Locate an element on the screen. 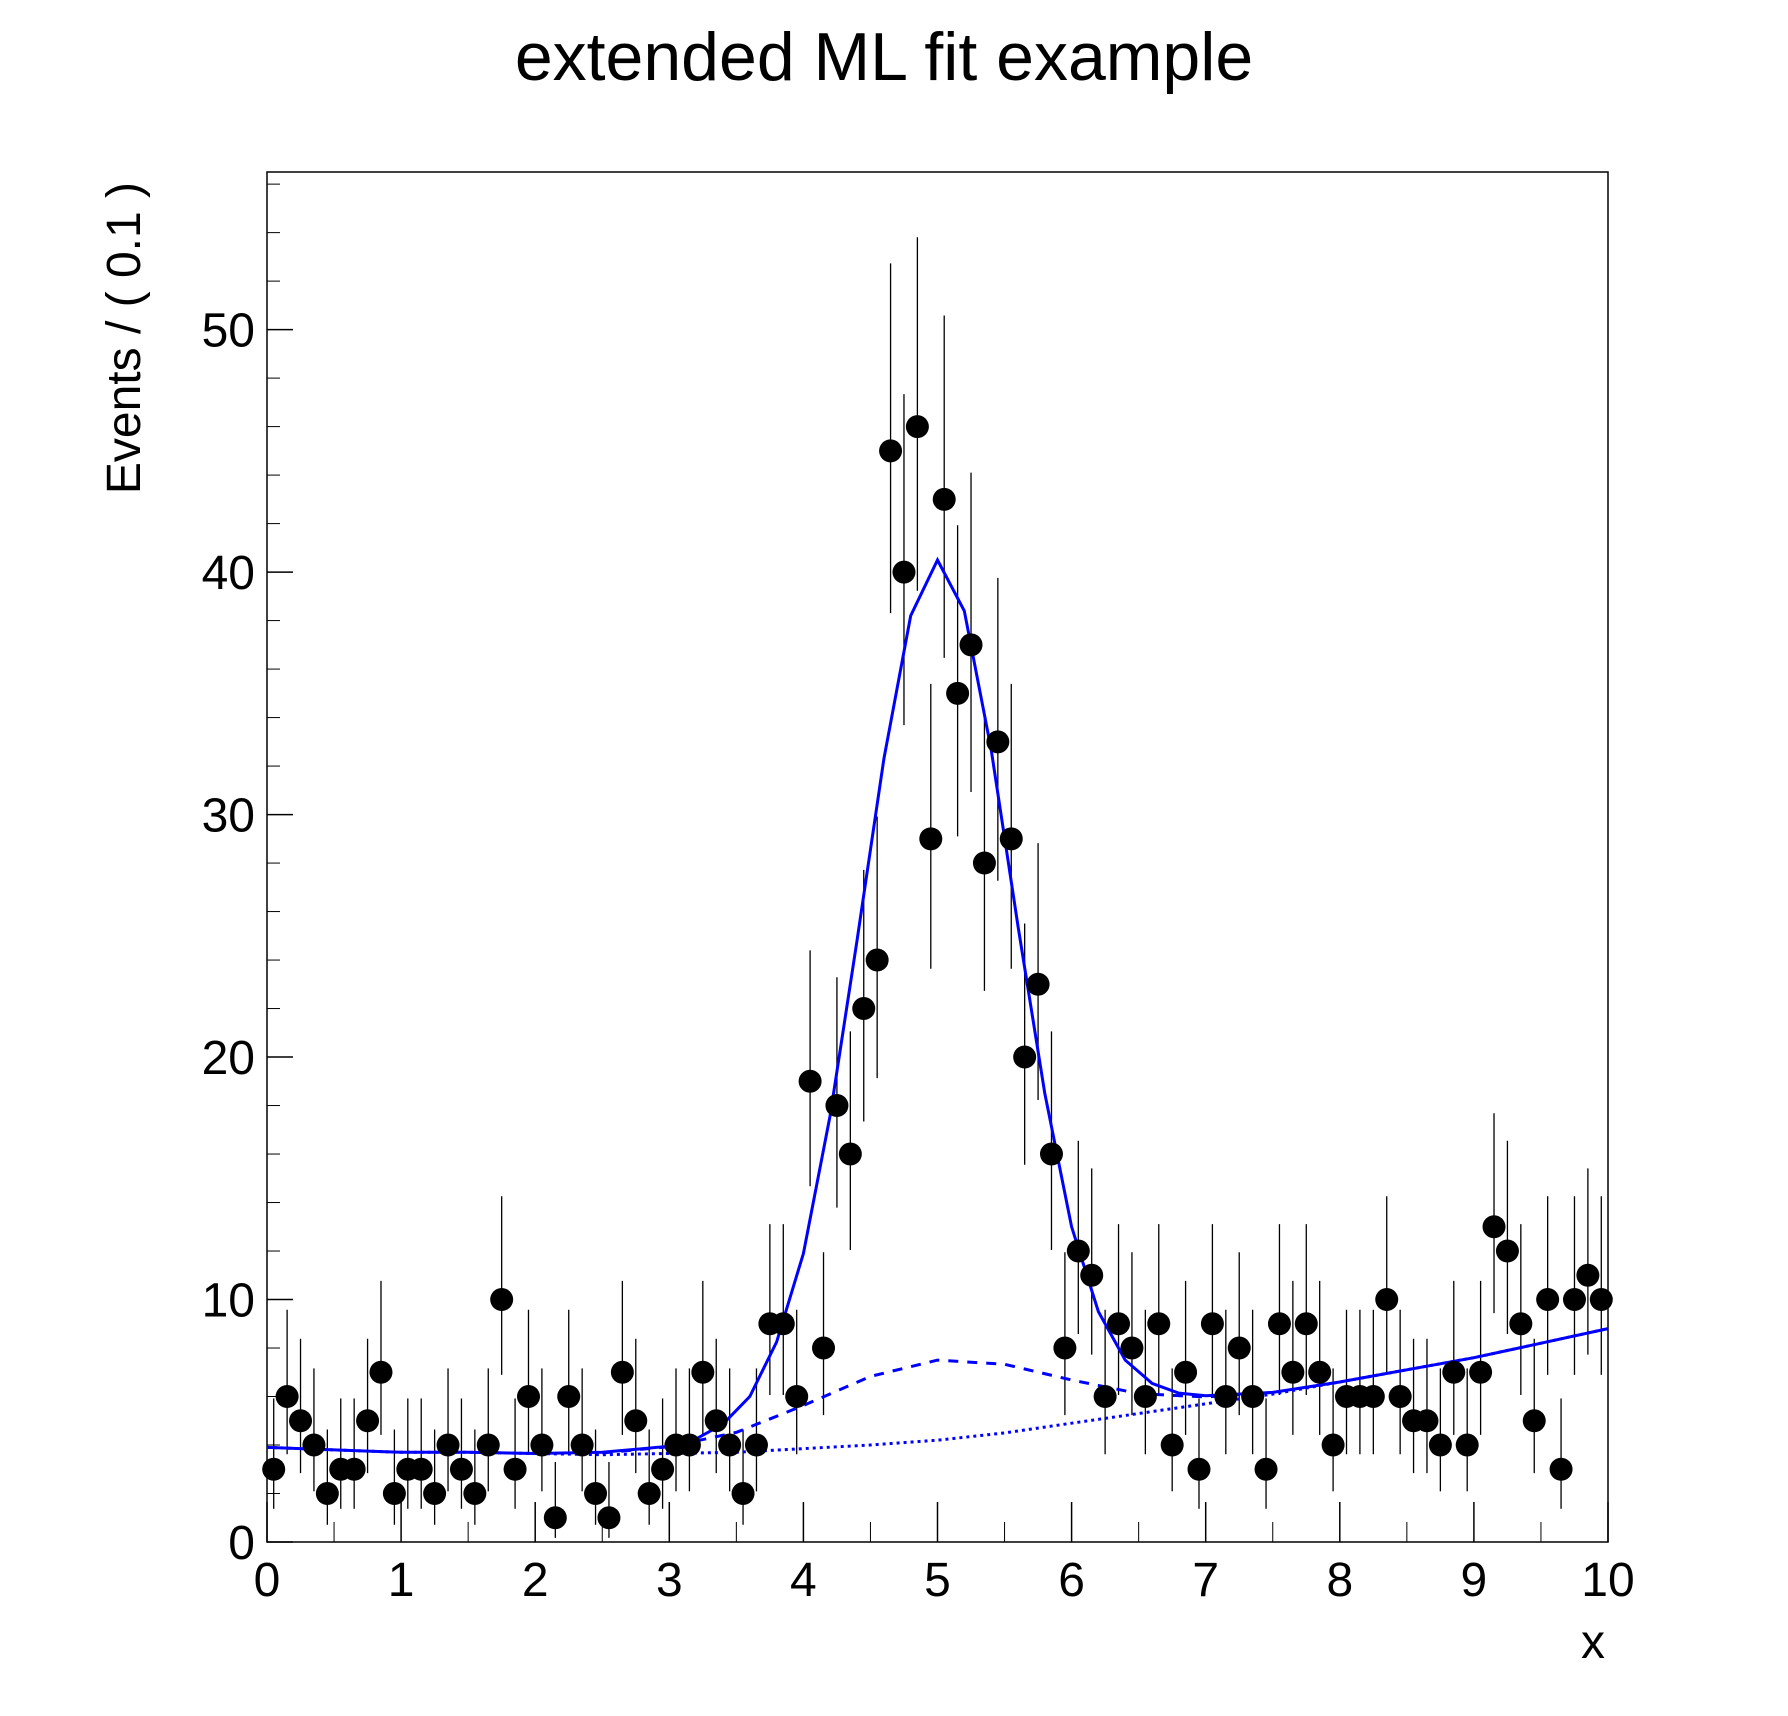  y-tick-label: 40 is located at coordinates (228, 573).